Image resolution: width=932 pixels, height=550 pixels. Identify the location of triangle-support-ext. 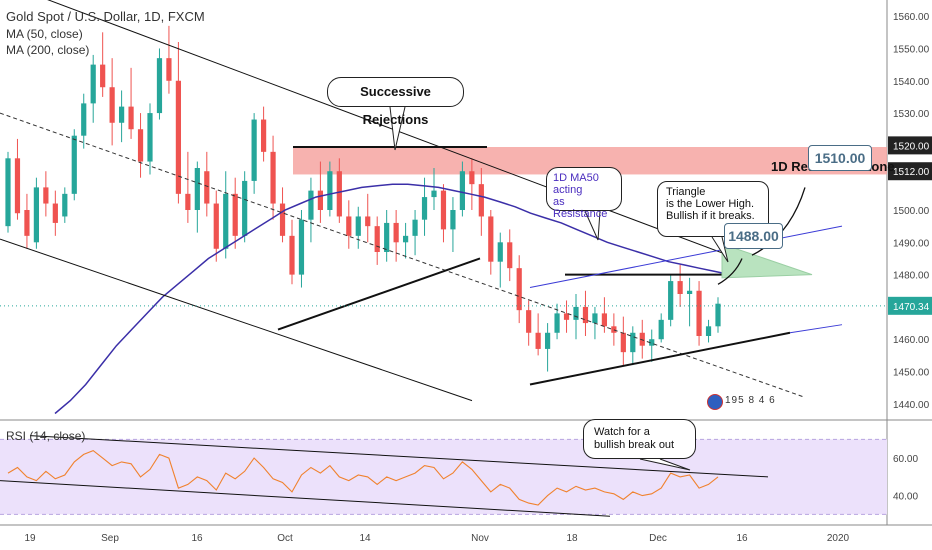
(816, 329).